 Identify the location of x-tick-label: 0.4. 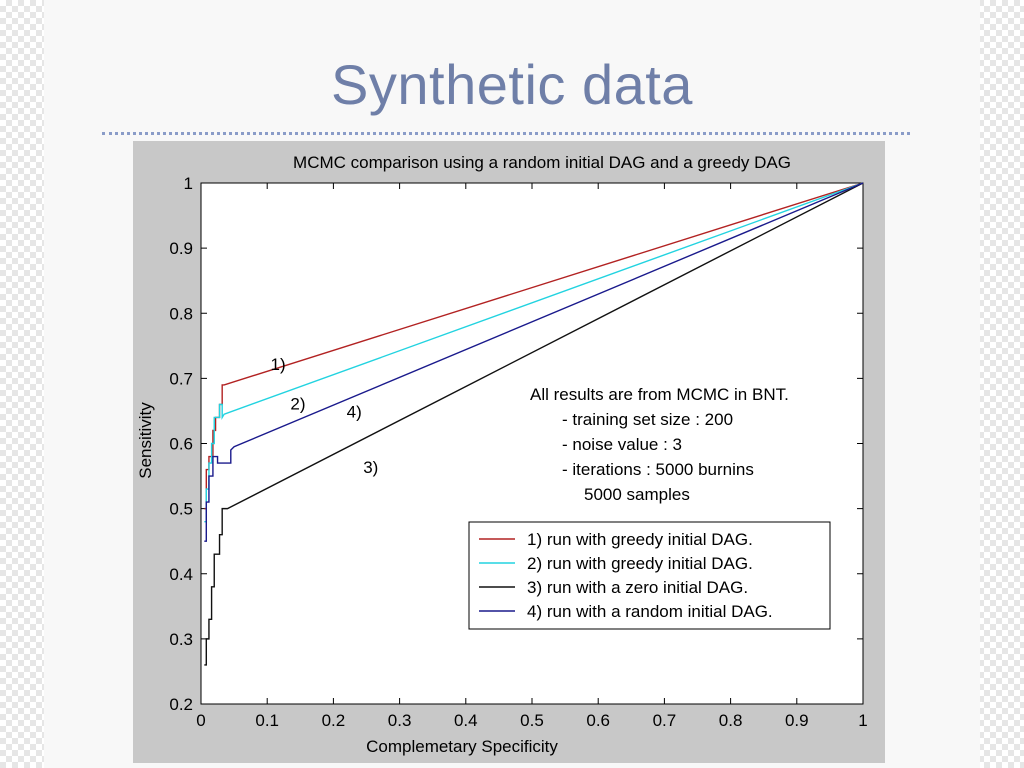
(466, 720).